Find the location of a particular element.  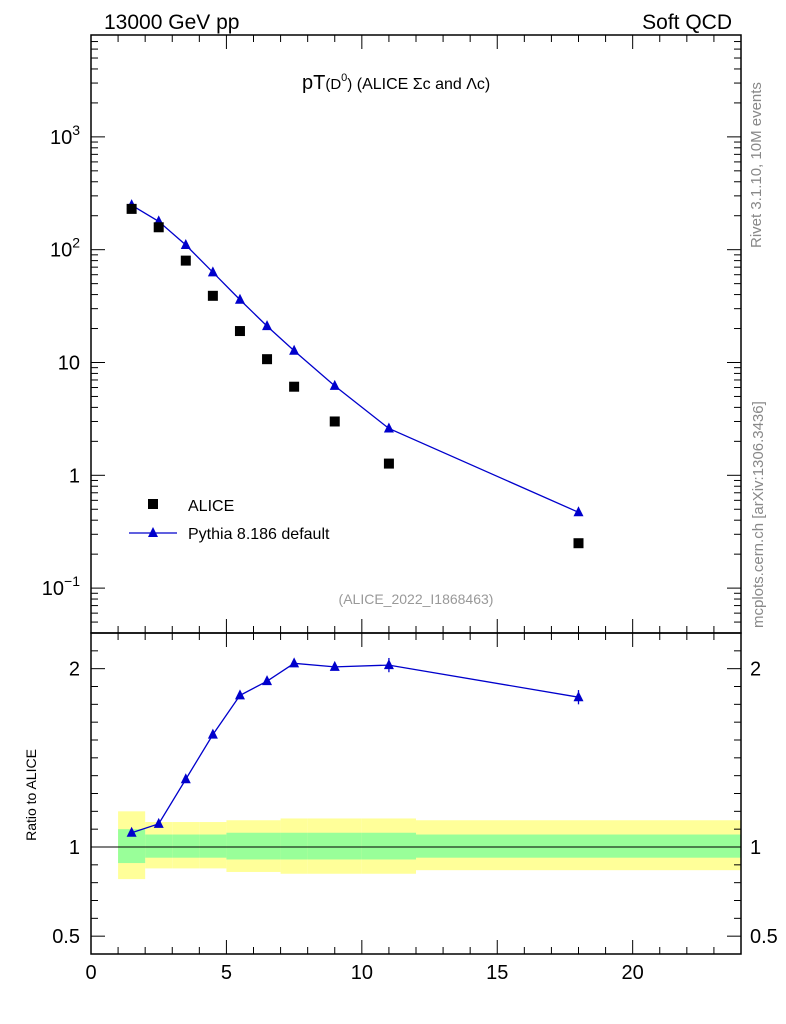

ratio-ytick-label-left: 2 is located at coordinates (74, 670).